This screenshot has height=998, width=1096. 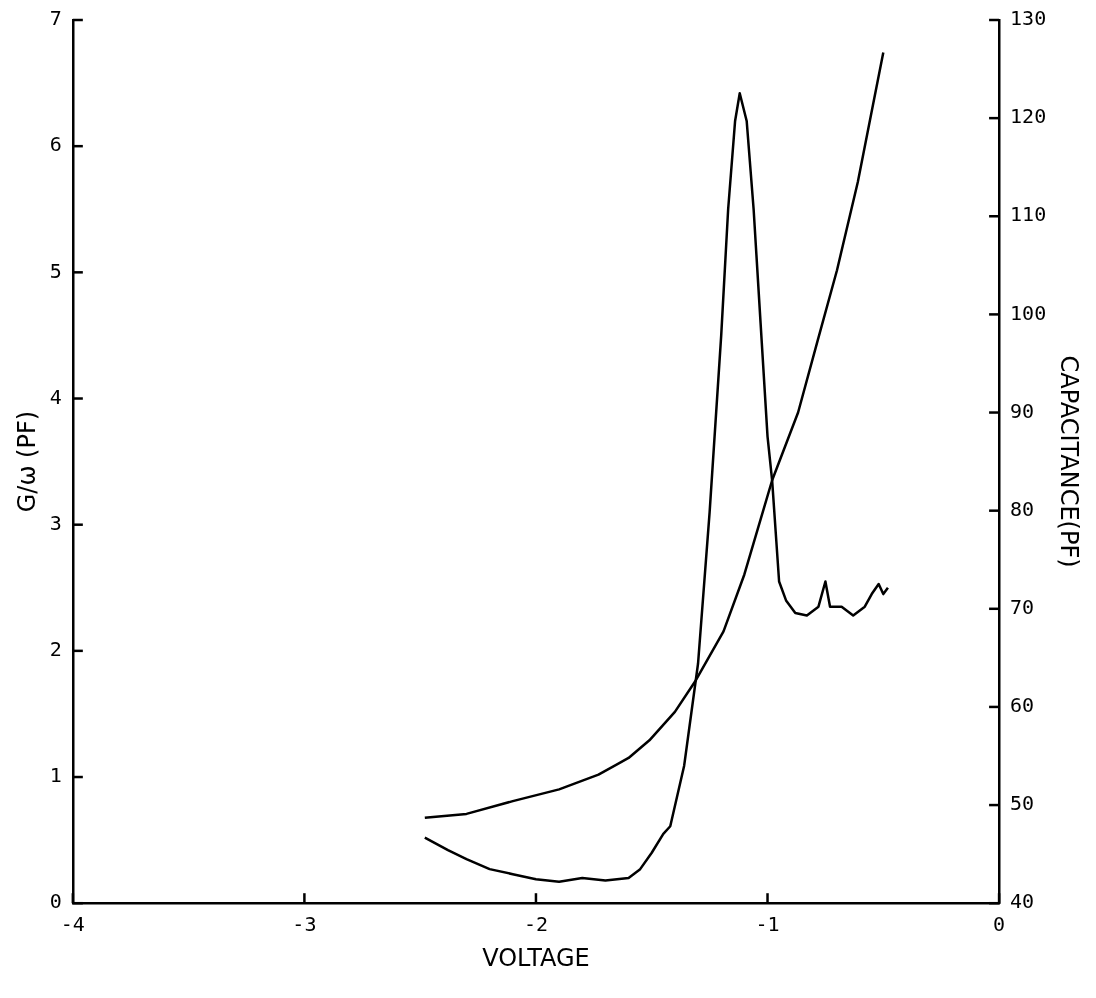 I want to click on y2-tick-label: 70, so click(x=1022, y=607).